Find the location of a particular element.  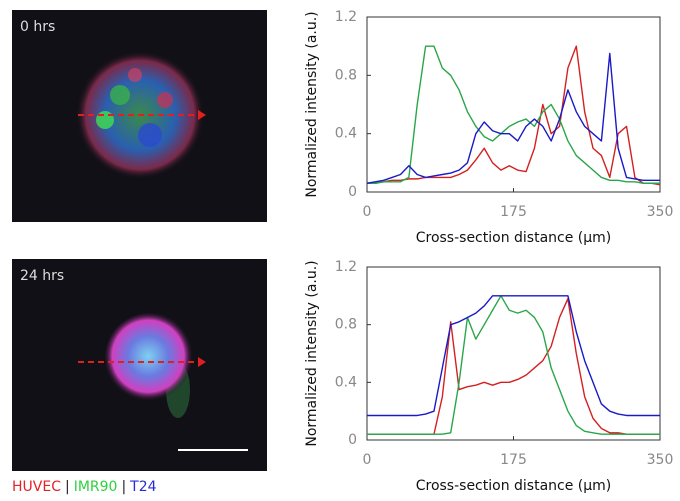

legend: HUVEC | IMR90 | T24 is located at coordinates (84, 487).